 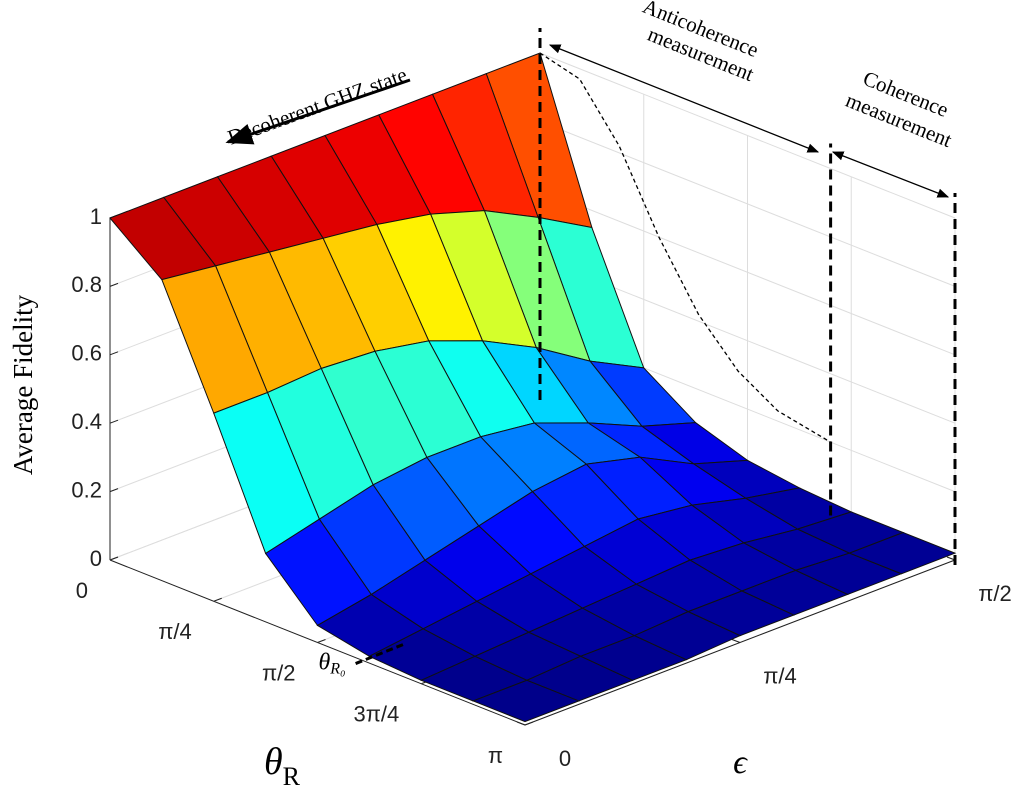 I want to click on z-tick-label: 0.8, so click(x=86, y=284).